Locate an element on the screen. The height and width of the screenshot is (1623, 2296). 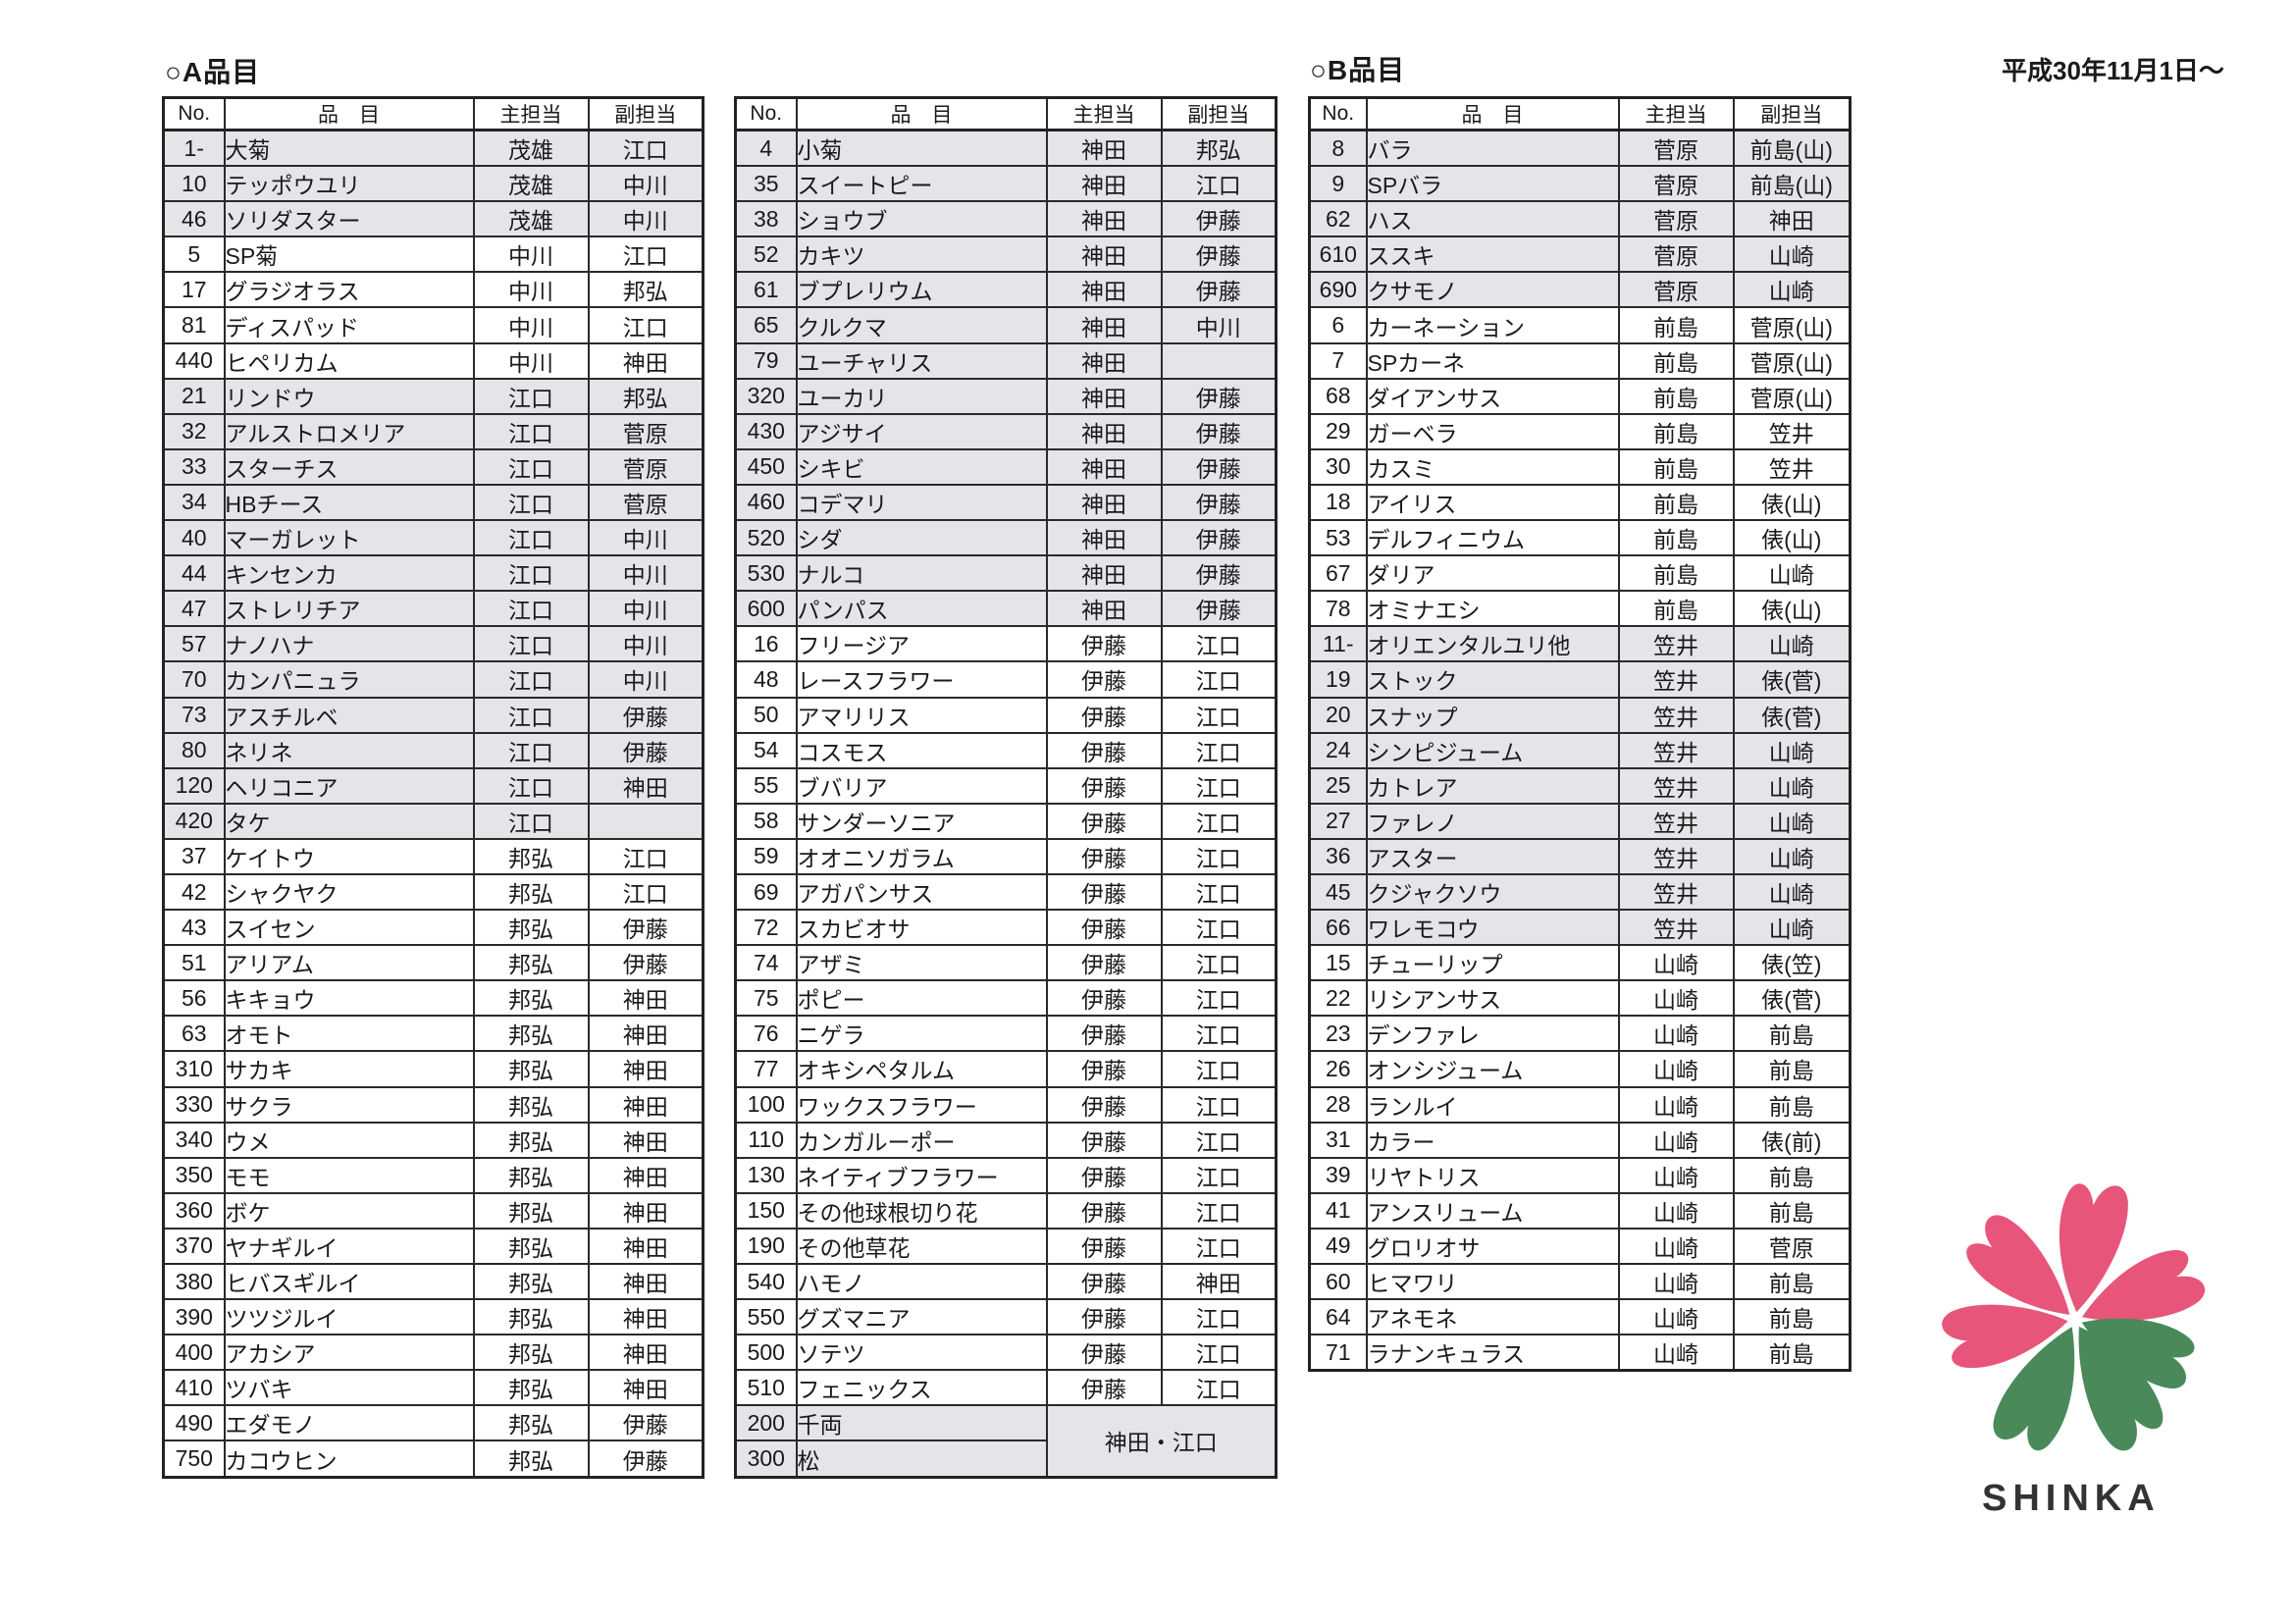
table-row: 46 ソリダスター 茂雄 中川 is located at coordinates (433, 219).